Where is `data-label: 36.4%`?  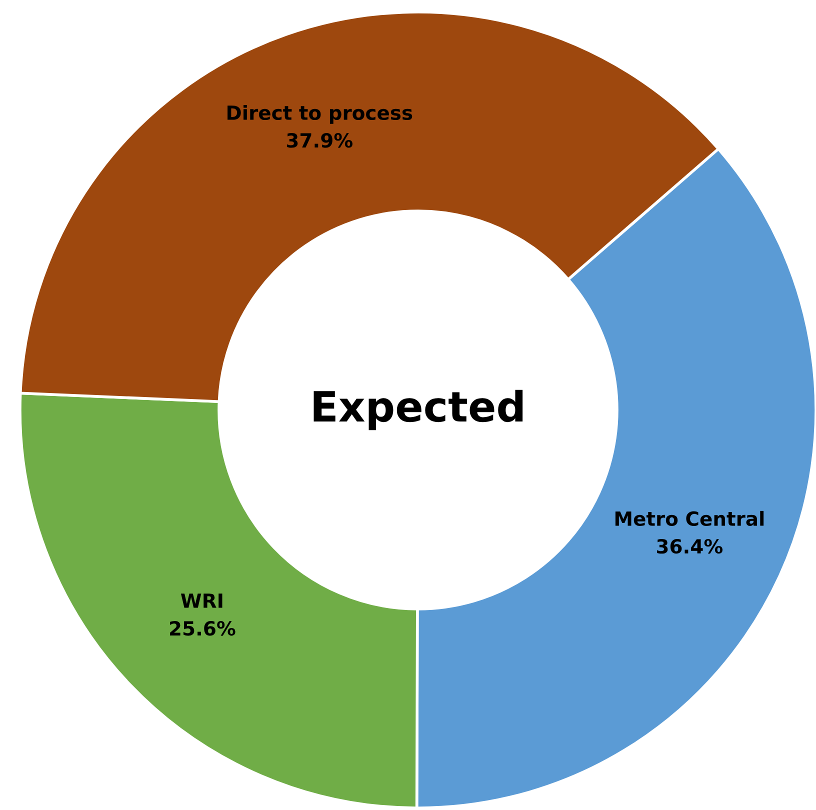 data-label: 36.4% is located at coordinates (690, 546).